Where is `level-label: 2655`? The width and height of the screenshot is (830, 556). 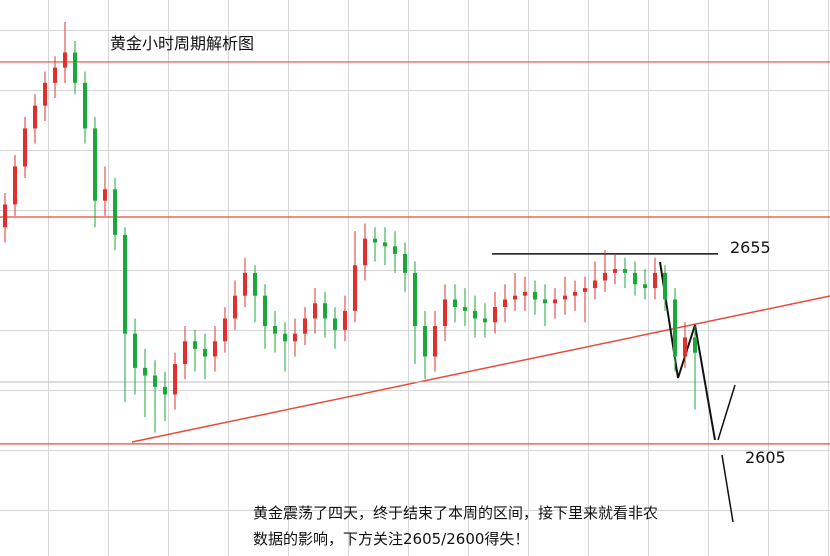 level-label: 2655 is located at coordinates (750, 247).